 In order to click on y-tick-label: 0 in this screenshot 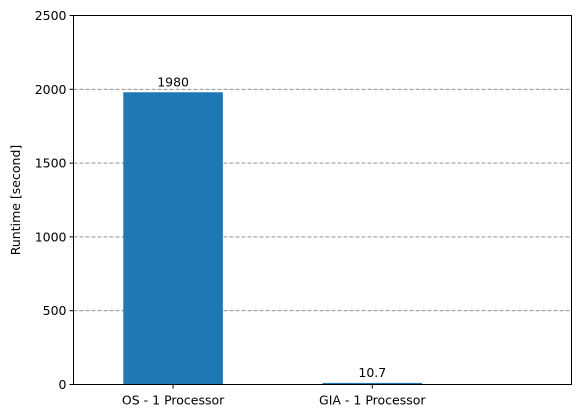, I will do `click(63, 384)`.